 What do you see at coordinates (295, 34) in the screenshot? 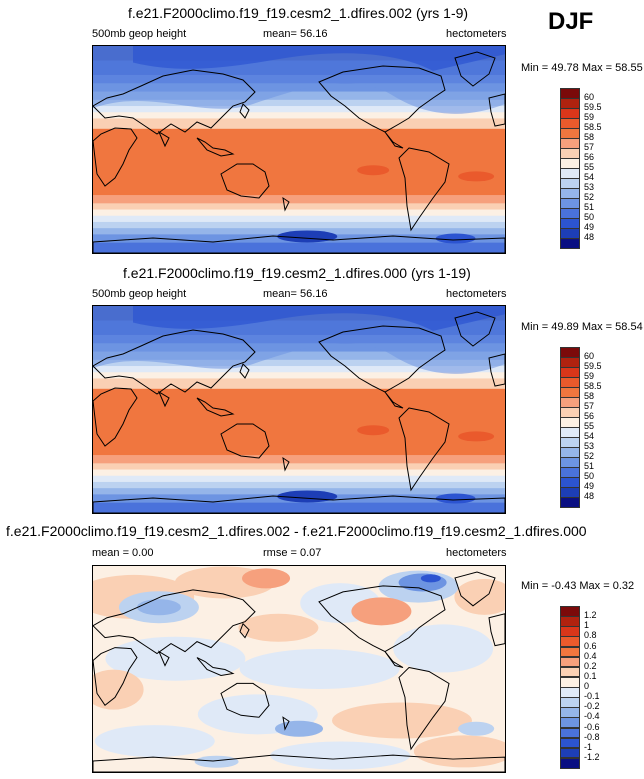
I see `panel-1-mean-label: mean= 56.16` at bounding box center [295, 34].